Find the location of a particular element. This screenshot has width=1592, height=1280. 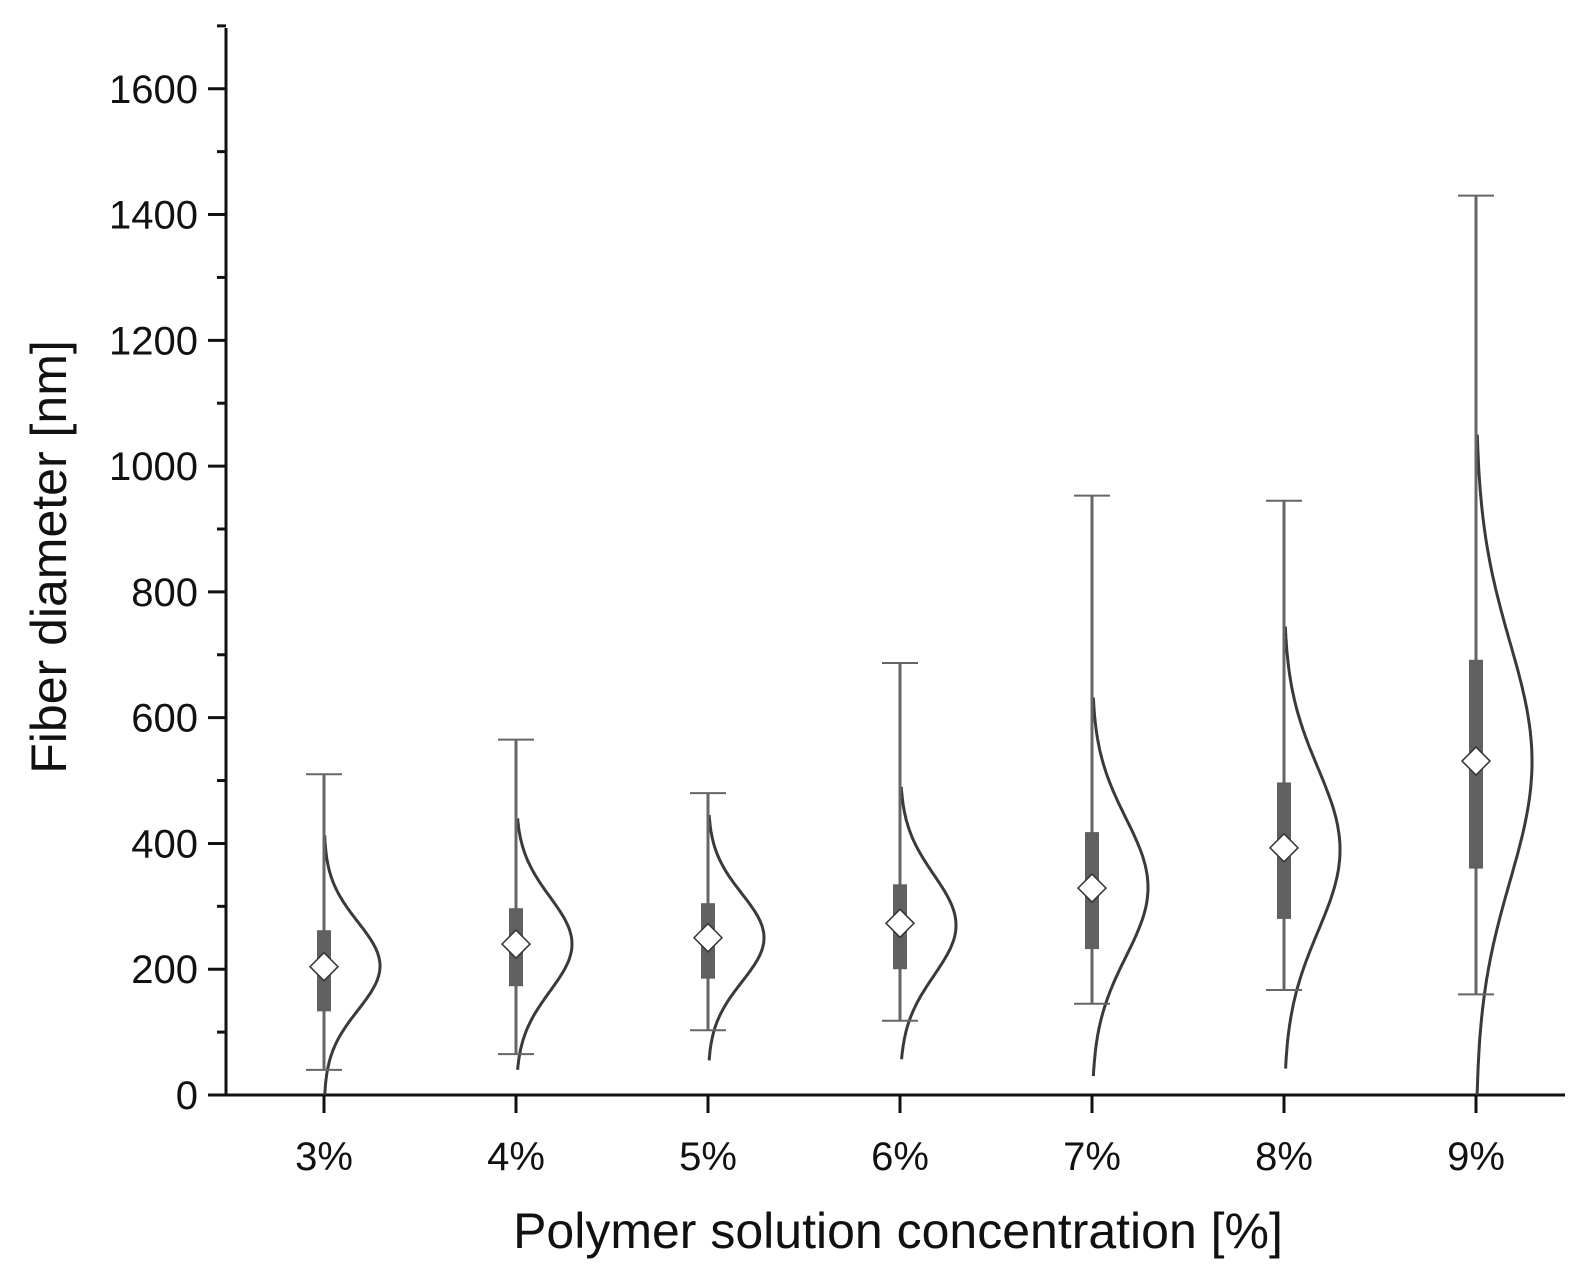

y-tick-label: 600 is located at coordinates (164, 719).